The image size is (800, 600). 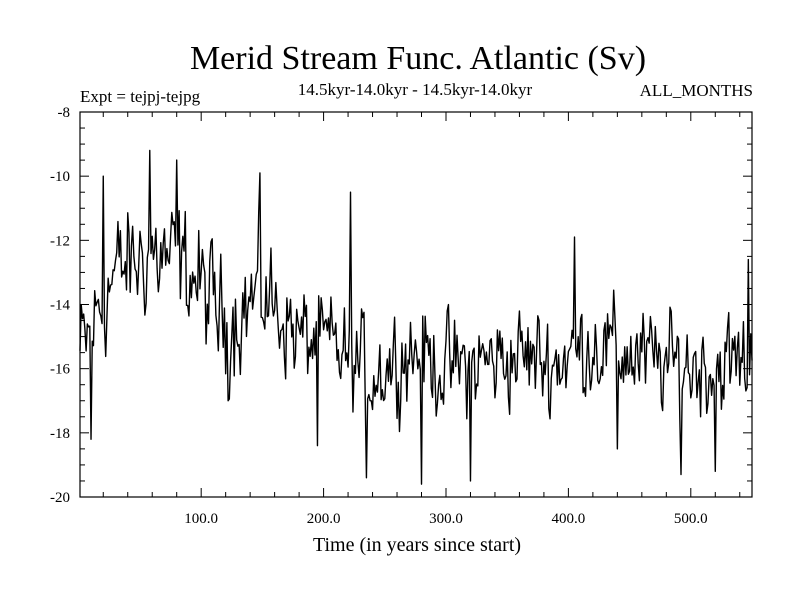 I want to click on x-axis-label: Time (in years since start), so click(x=417, y=545).